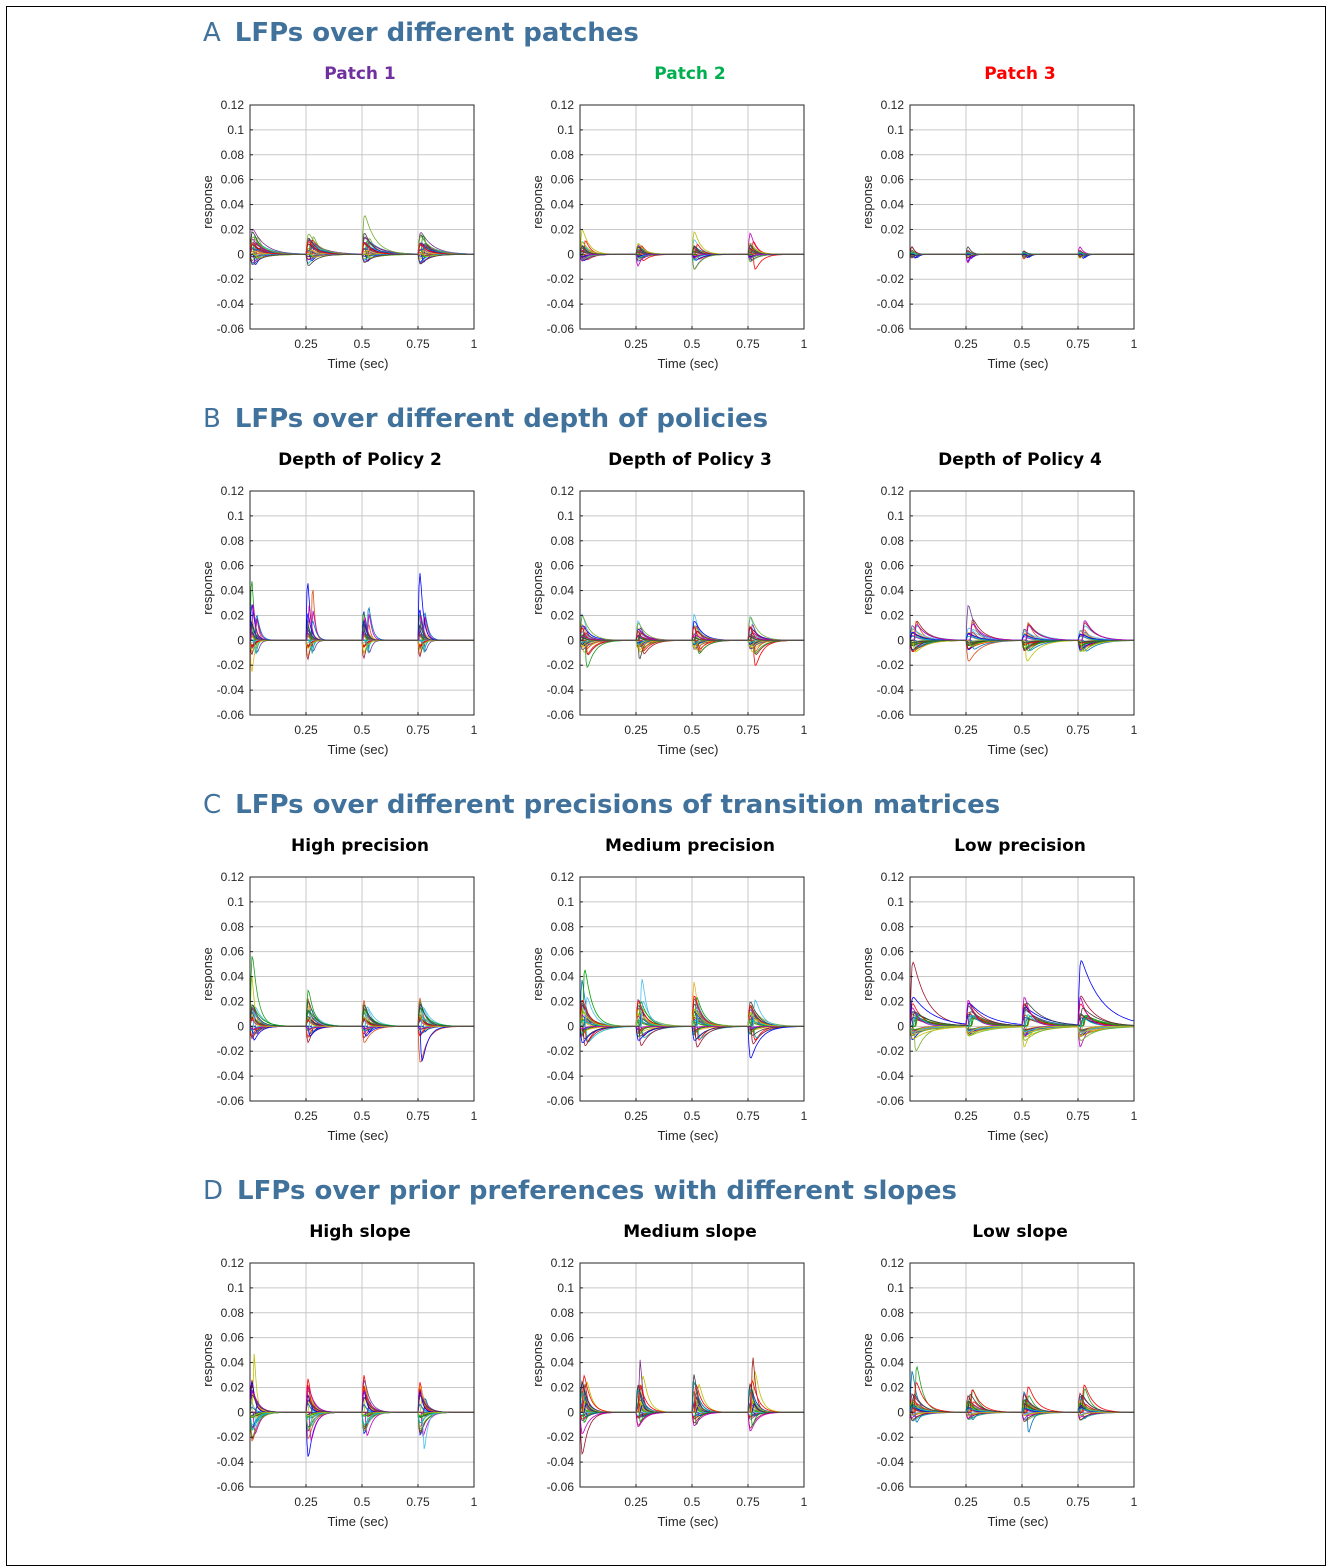  I want to click on panel-title: Depth of Policy 2, so click(360, 460).